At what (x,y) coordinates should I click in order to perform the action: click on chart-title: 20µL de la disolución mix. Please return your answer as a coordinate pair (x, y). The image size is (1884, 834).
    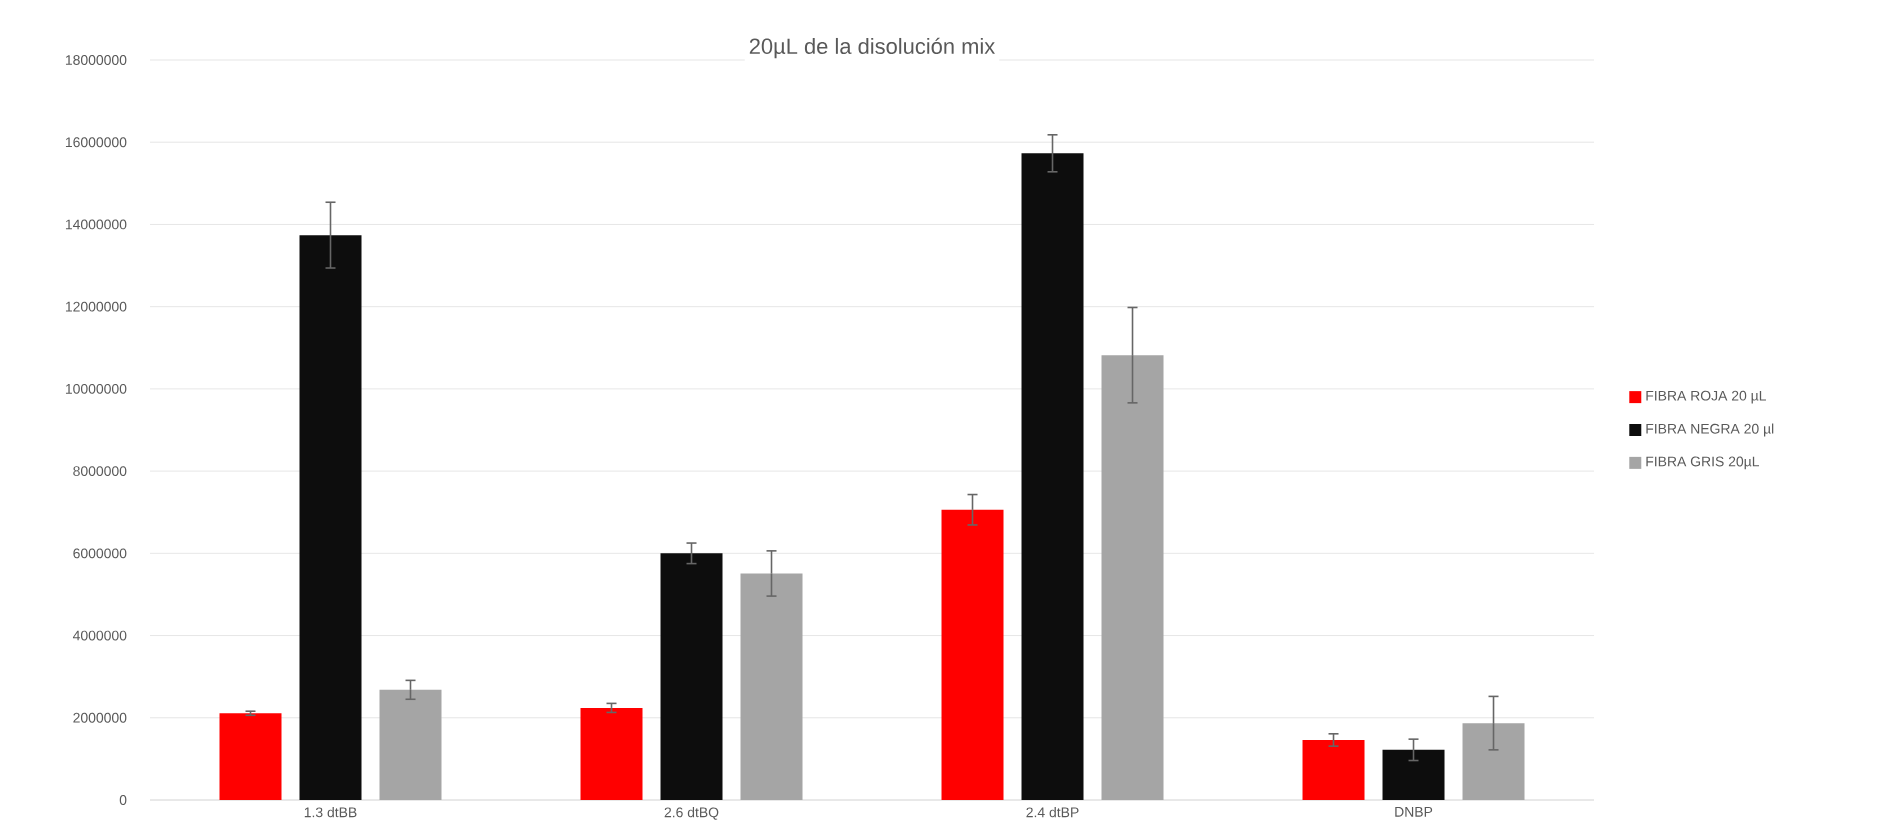
    Looking at the image, I should click on (872, 48).